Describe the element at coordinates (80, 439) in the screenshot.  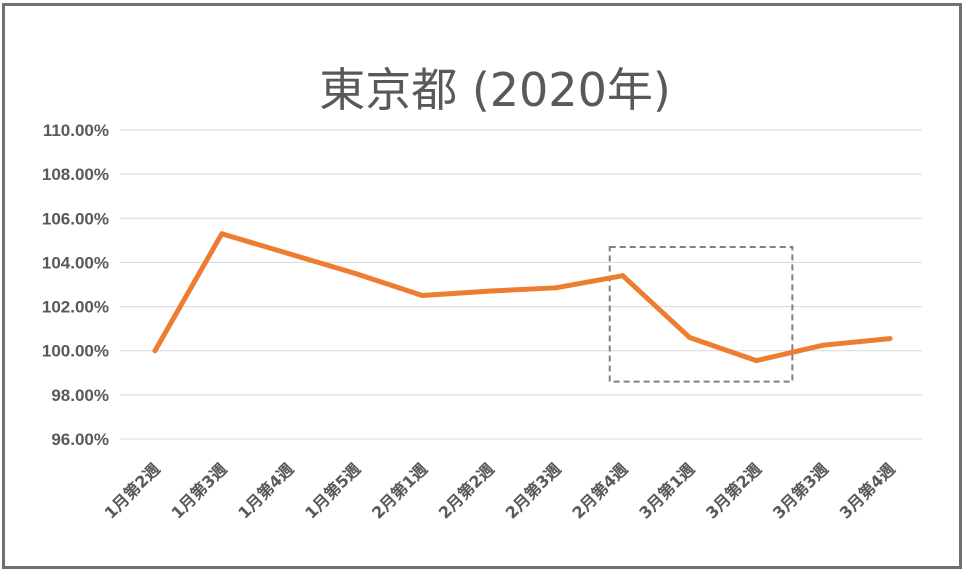
I see `y-tick-label: 96.00%` at that location.